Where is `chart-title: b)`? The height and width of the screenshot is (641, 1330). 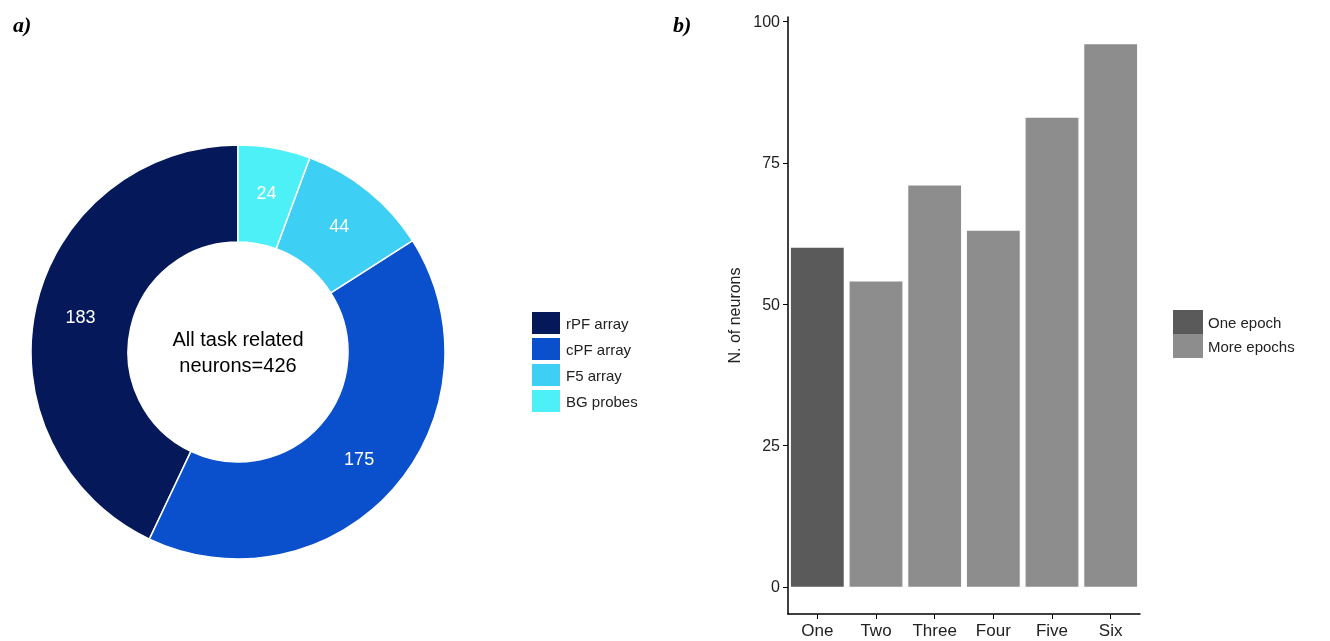 chart-title: b) is located at coordinates (682, 24).